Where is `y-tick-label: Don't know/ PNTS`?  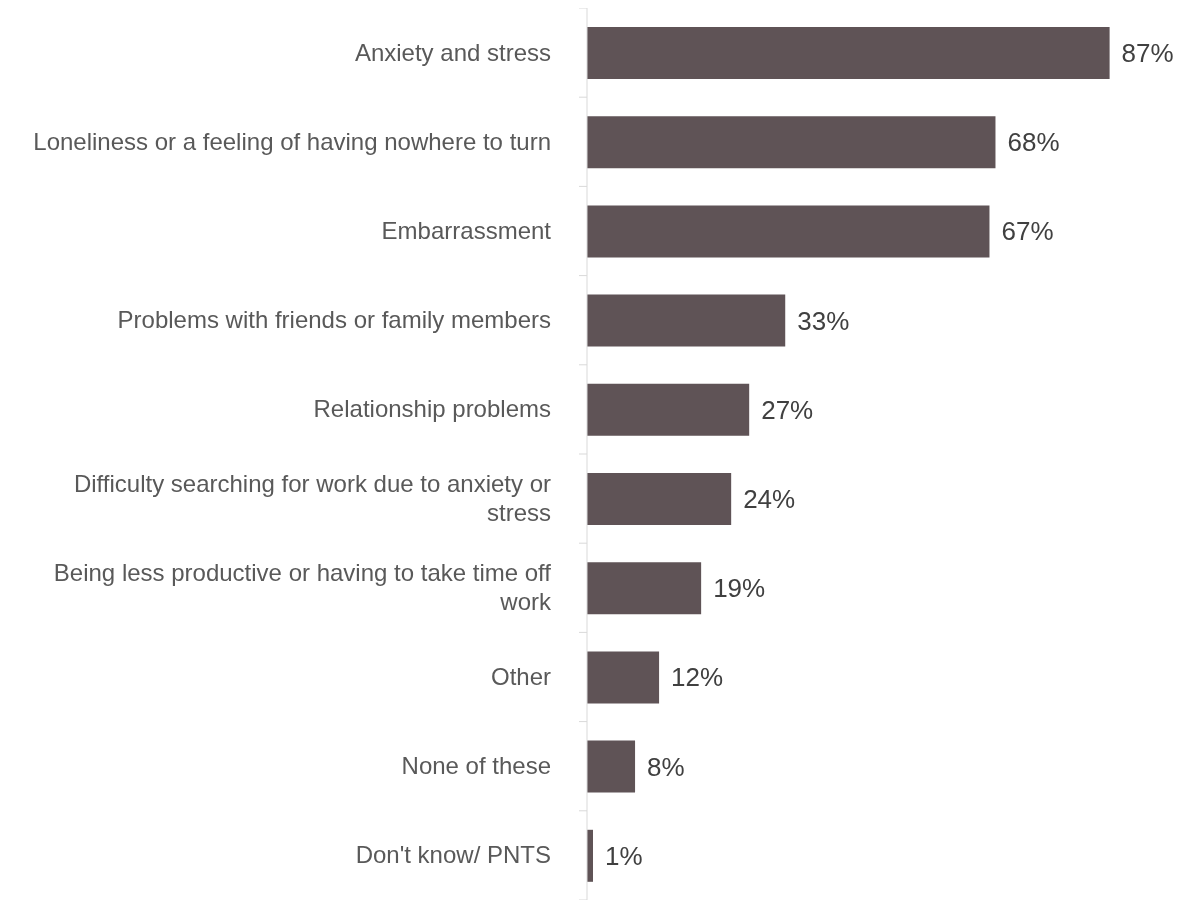
y-tick-label: Don't know/ PNTS is located at coordinates (453, 855).